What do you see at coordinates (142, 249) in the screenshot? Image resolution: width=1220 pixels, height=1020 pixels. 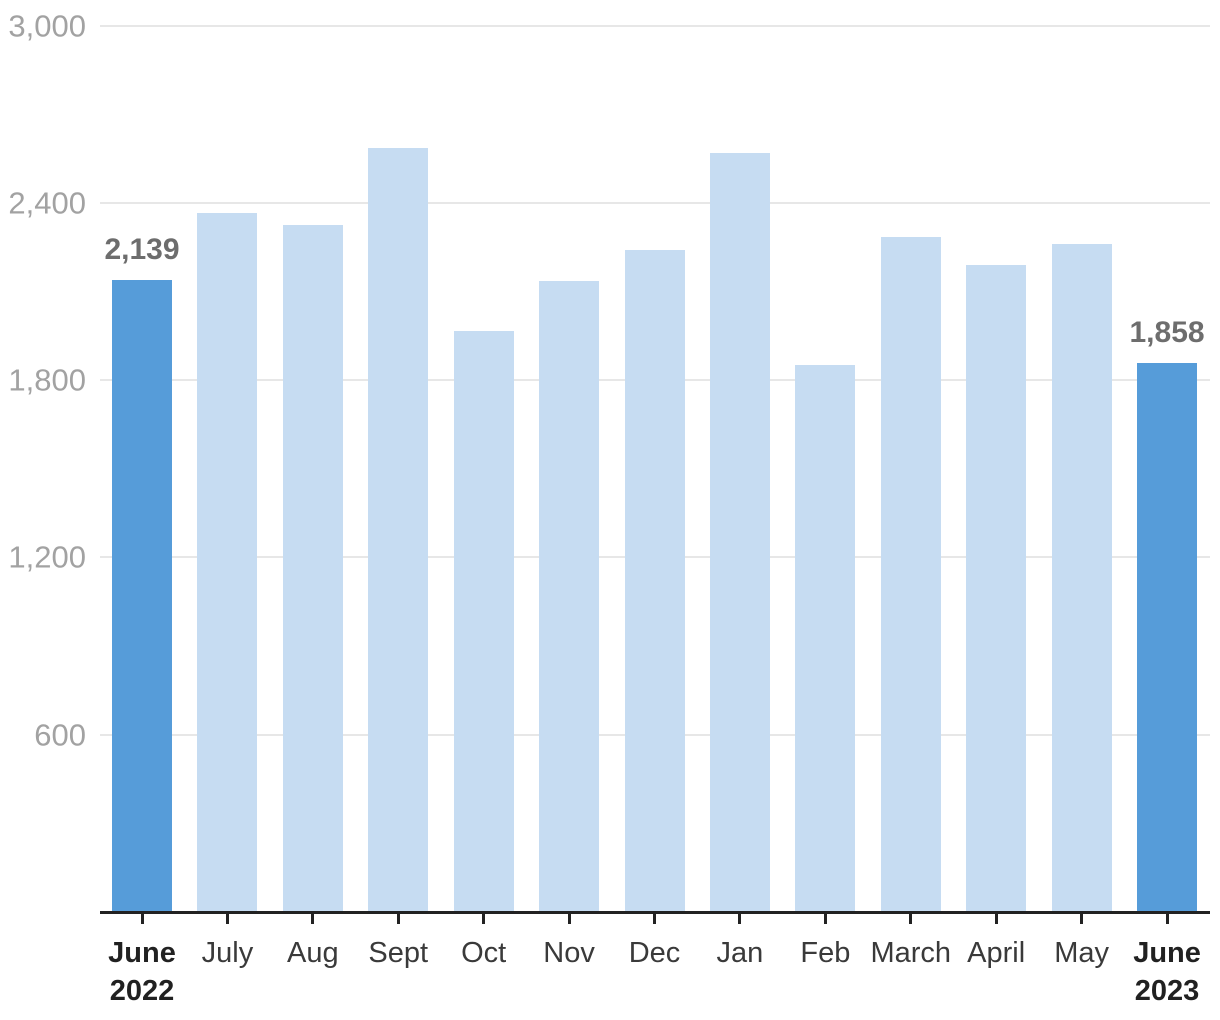 I see `bar-value-label: 2,139` at bounding box center [142, 249].